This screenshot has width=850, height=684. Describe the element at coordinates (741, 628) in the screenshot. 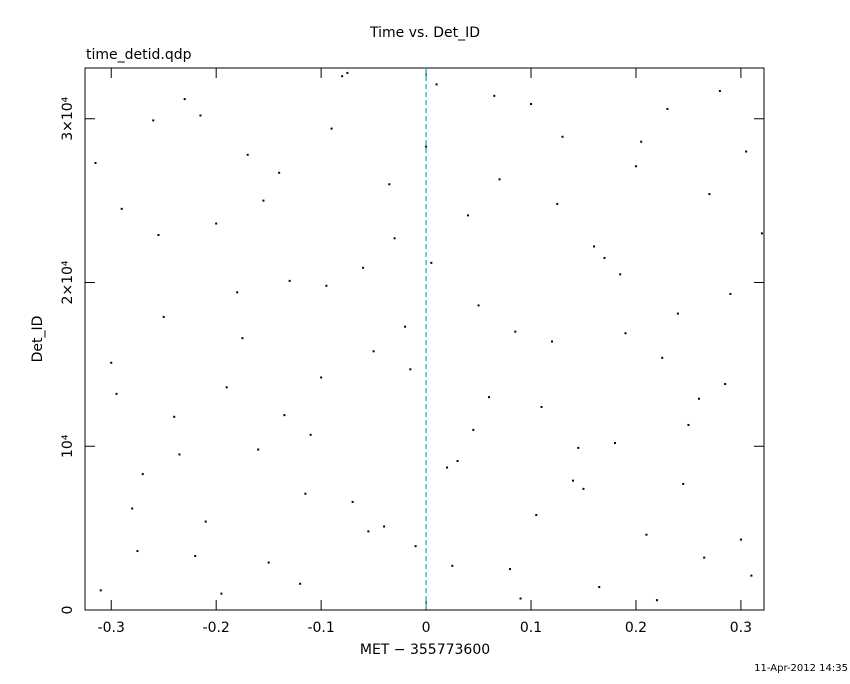

I see `x-tick-label: 0.3` at that location.